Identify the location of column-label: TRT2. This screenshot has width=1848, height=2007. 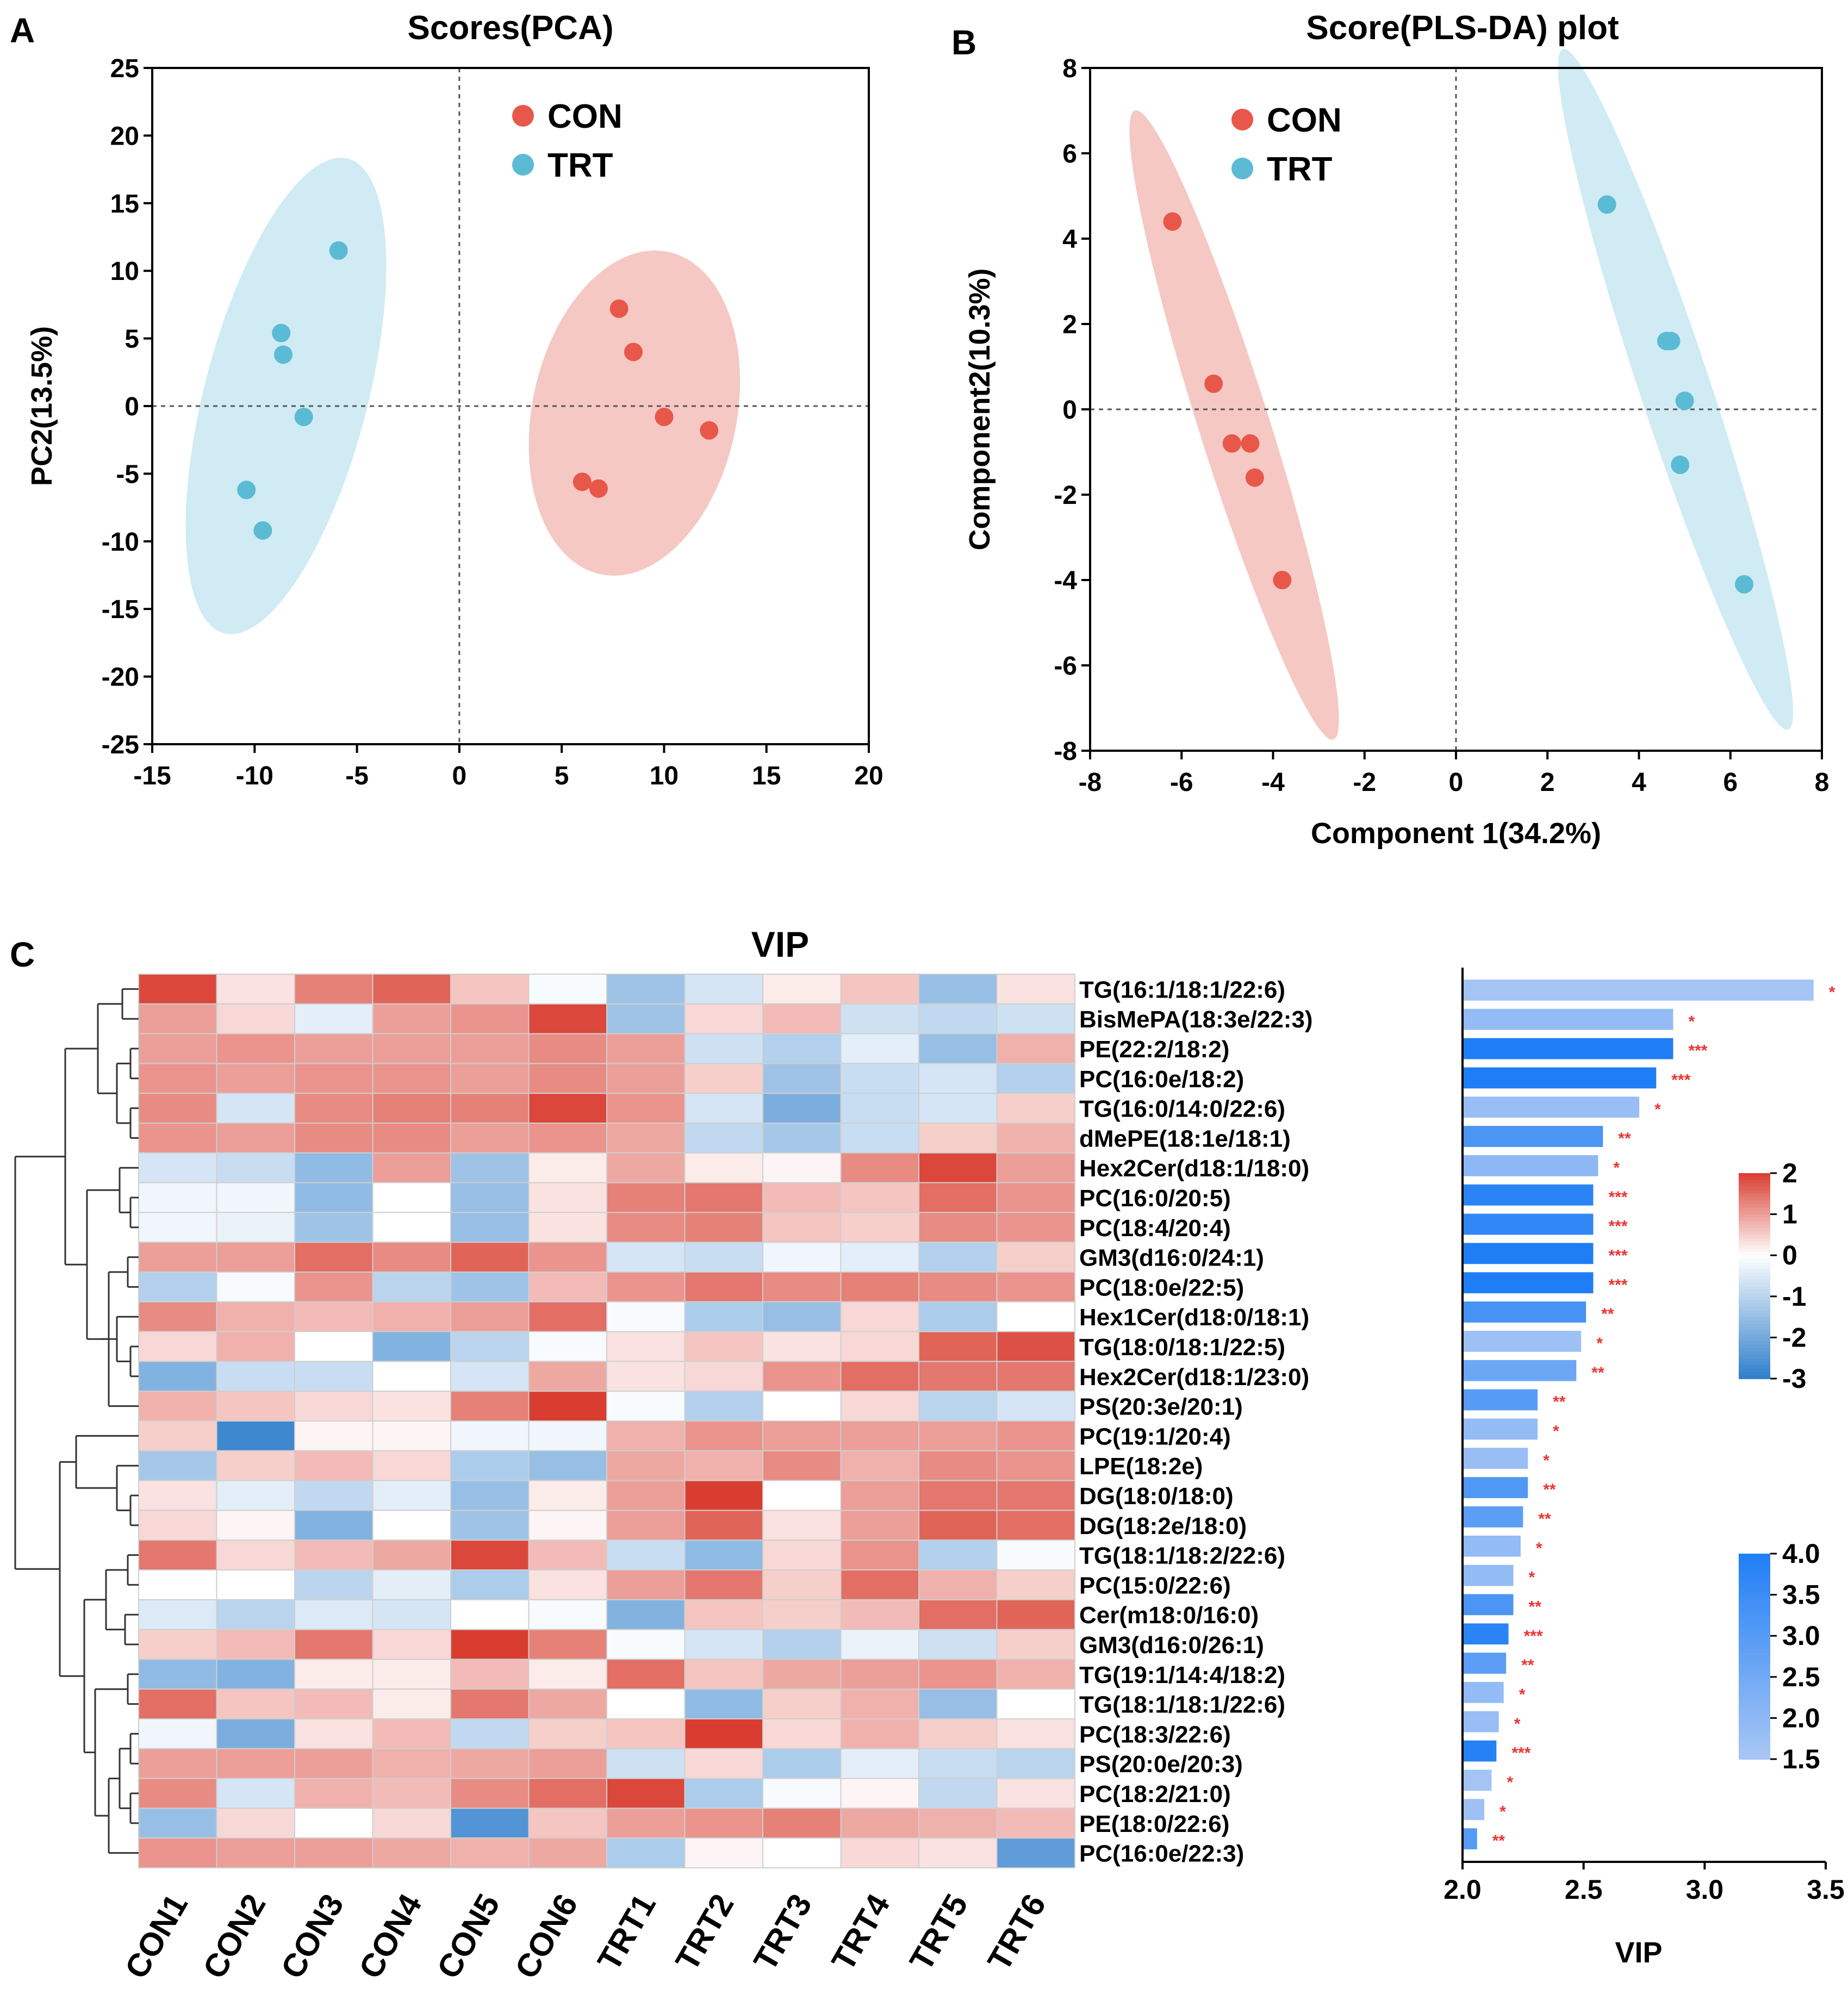
(704, 1933).